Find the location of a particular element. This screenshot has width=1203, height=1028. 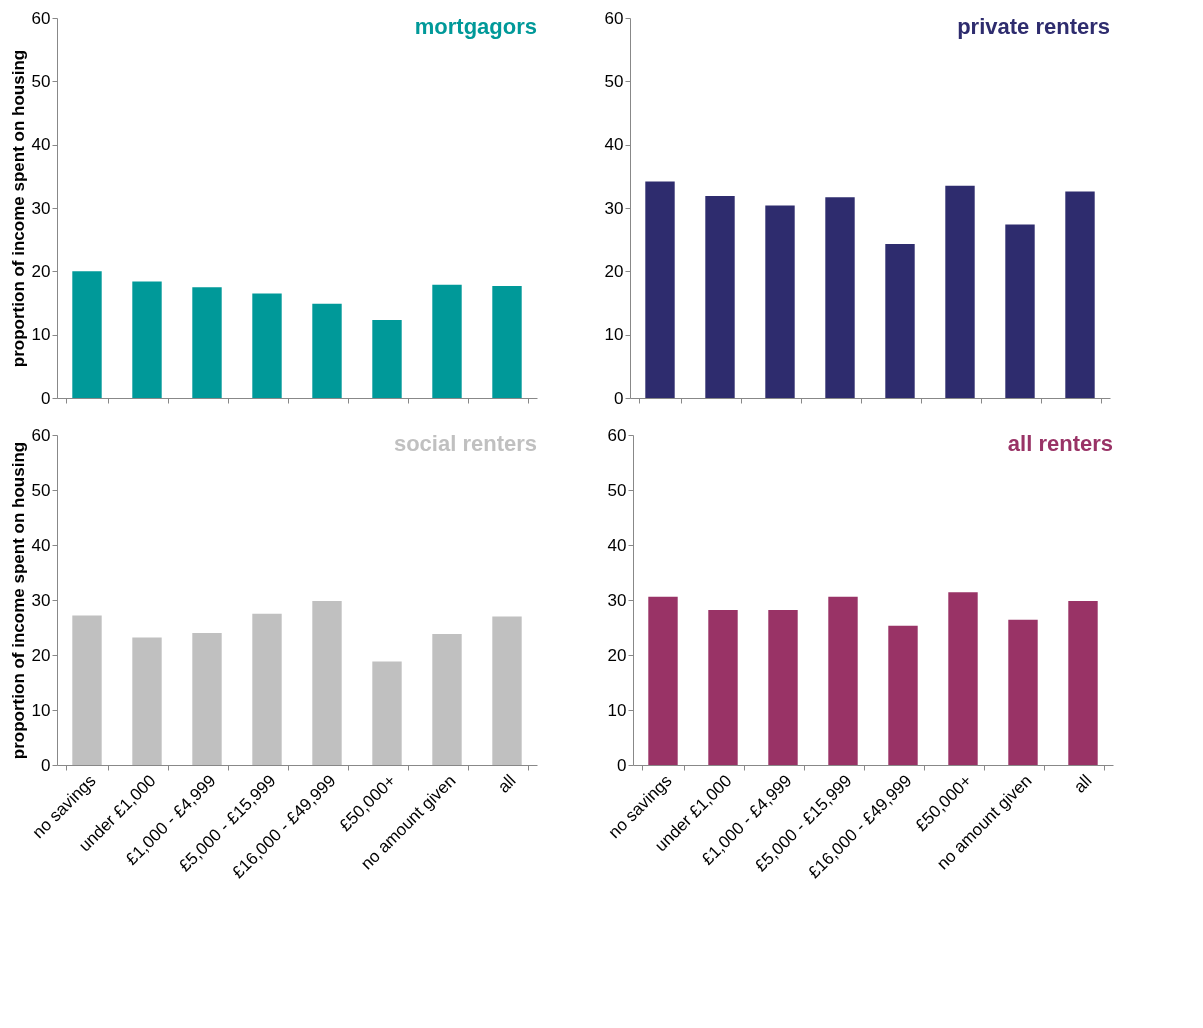

chart-title: private renters is located at coordinates (1033, 26).